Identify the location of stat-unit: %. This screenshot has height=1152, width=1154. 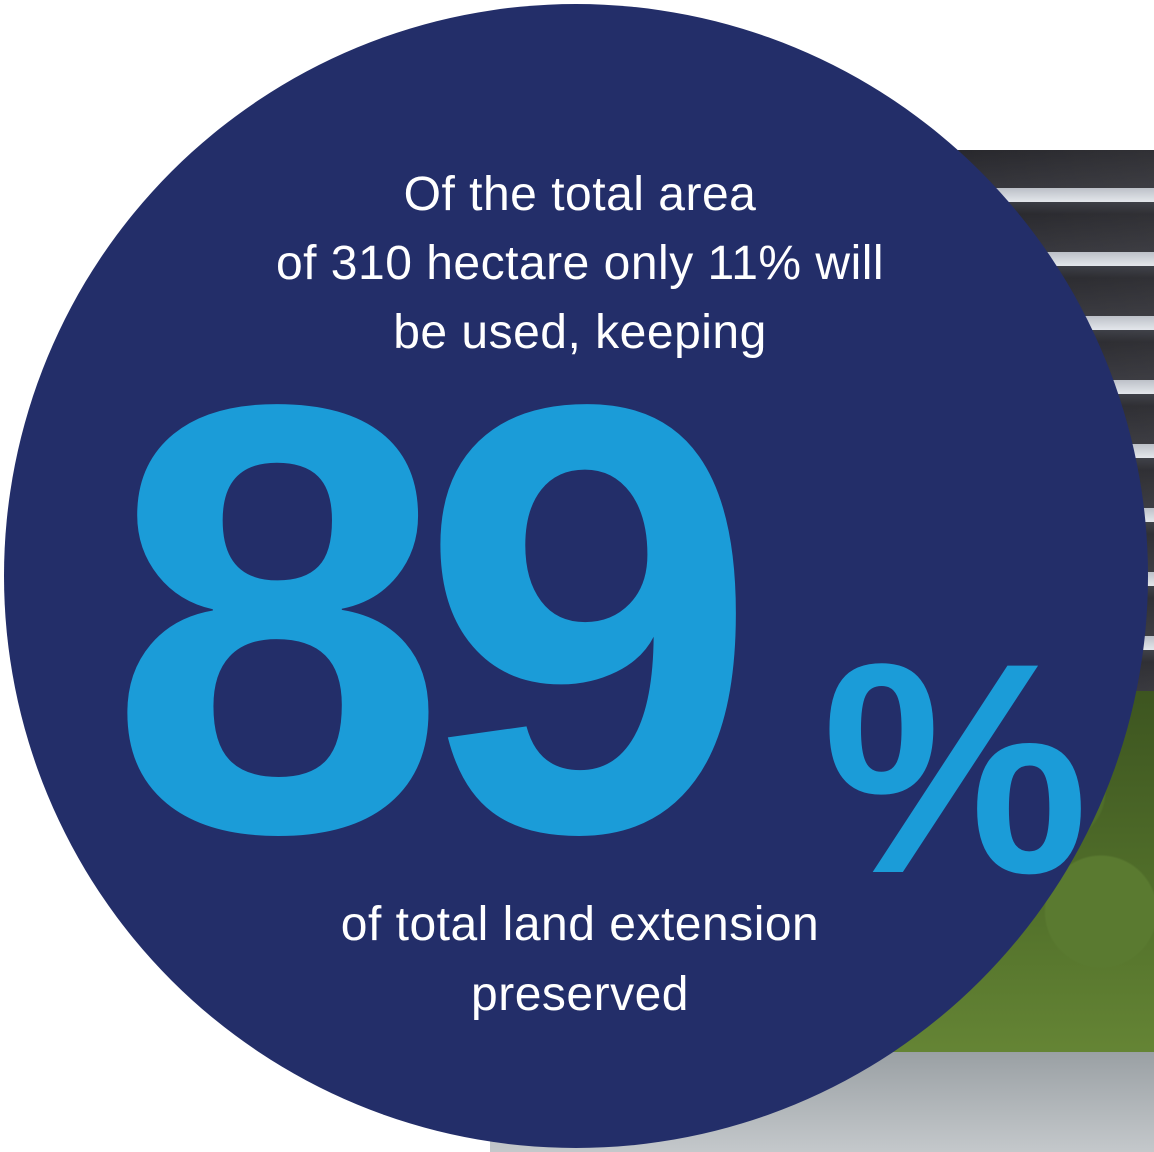
(955, 768).